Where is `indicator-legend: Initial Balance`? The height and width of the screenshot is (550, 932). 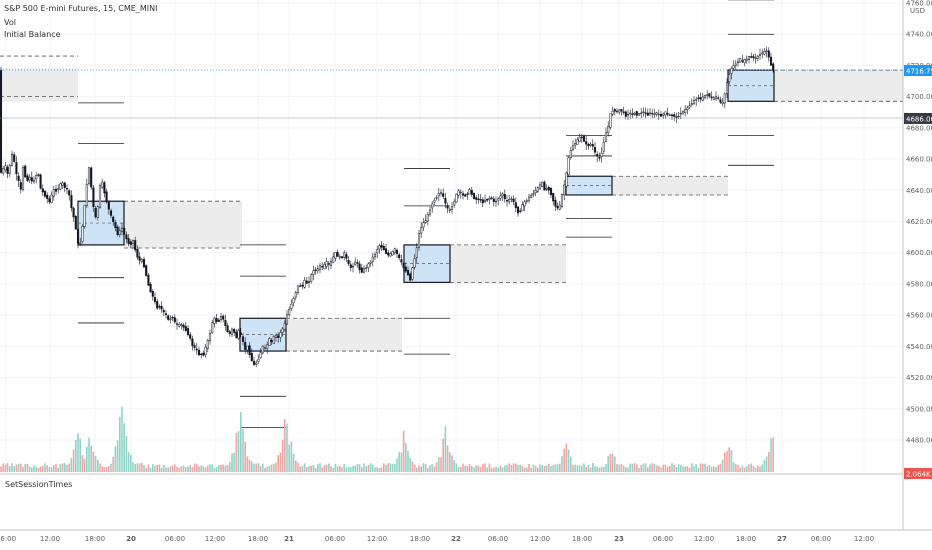
indicator-legend: Initial Balance is located at coordinates (32, 34).